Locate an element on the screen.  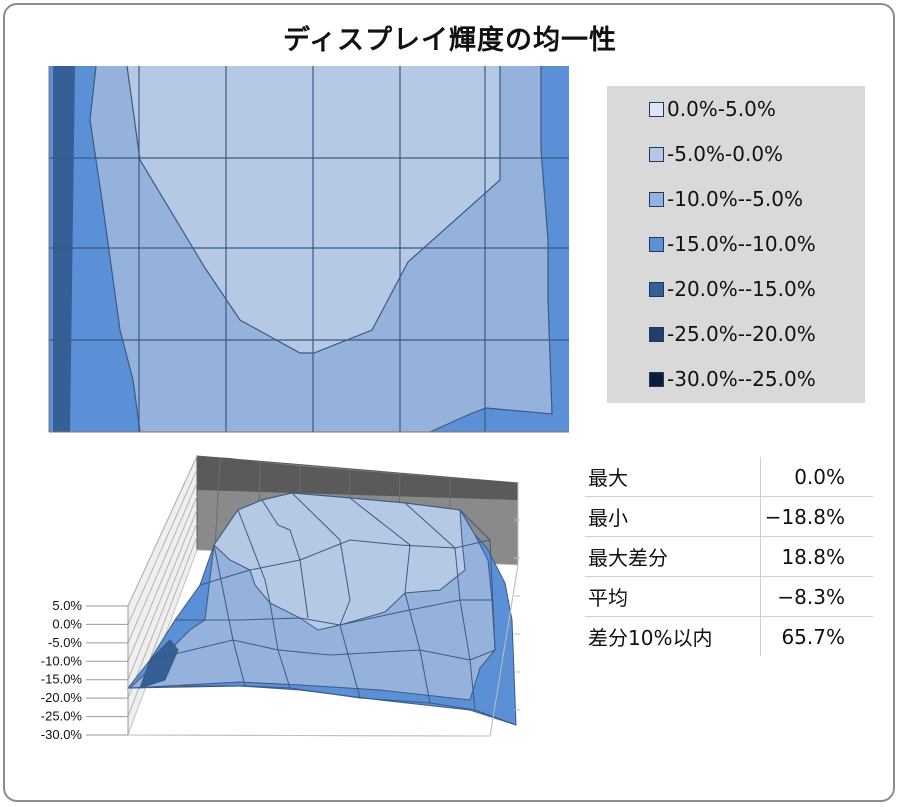
stats-row: 平均 −8.3% is located at coordinates (729, 596).